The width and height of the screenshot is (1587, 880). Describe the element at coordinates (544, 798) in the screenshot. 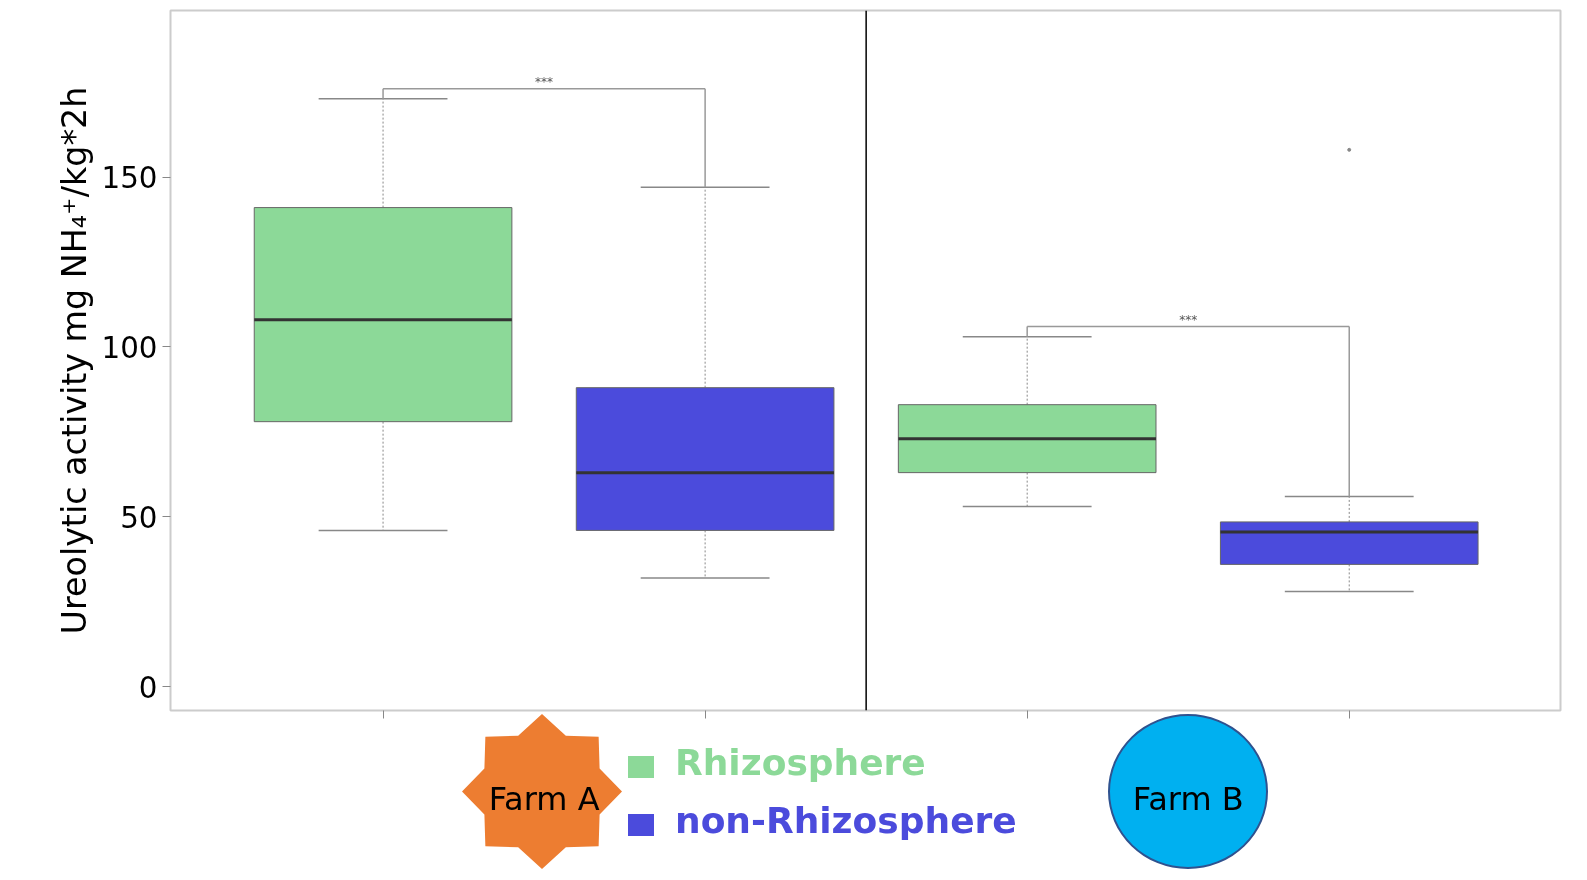

I see `x-tick-label: Farm A` at that location.